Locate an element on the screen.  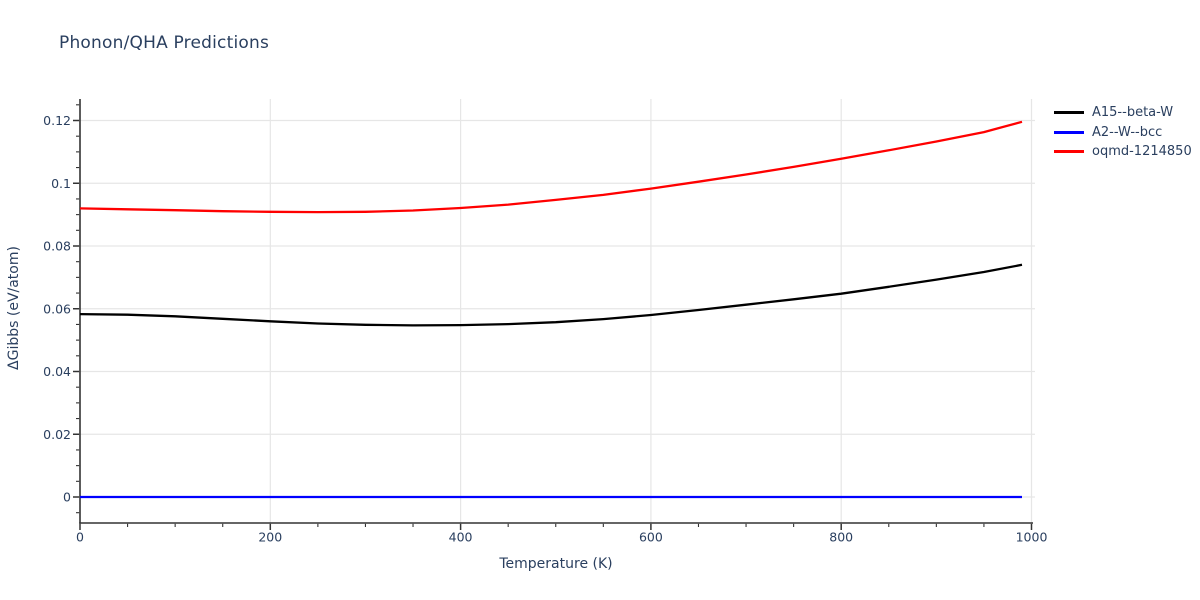
y-tick-label-0.08: 0.08 is located at coordinates (57, 246).